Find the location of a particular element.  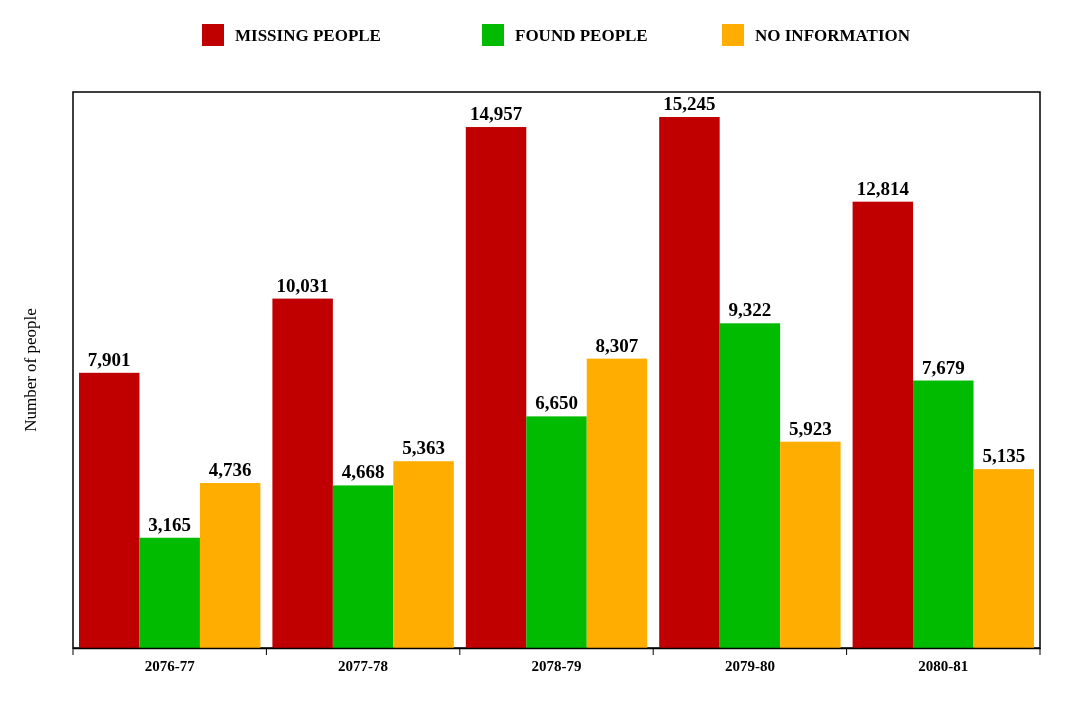

data-label: 4,736 is located at coordinates (230, 470).